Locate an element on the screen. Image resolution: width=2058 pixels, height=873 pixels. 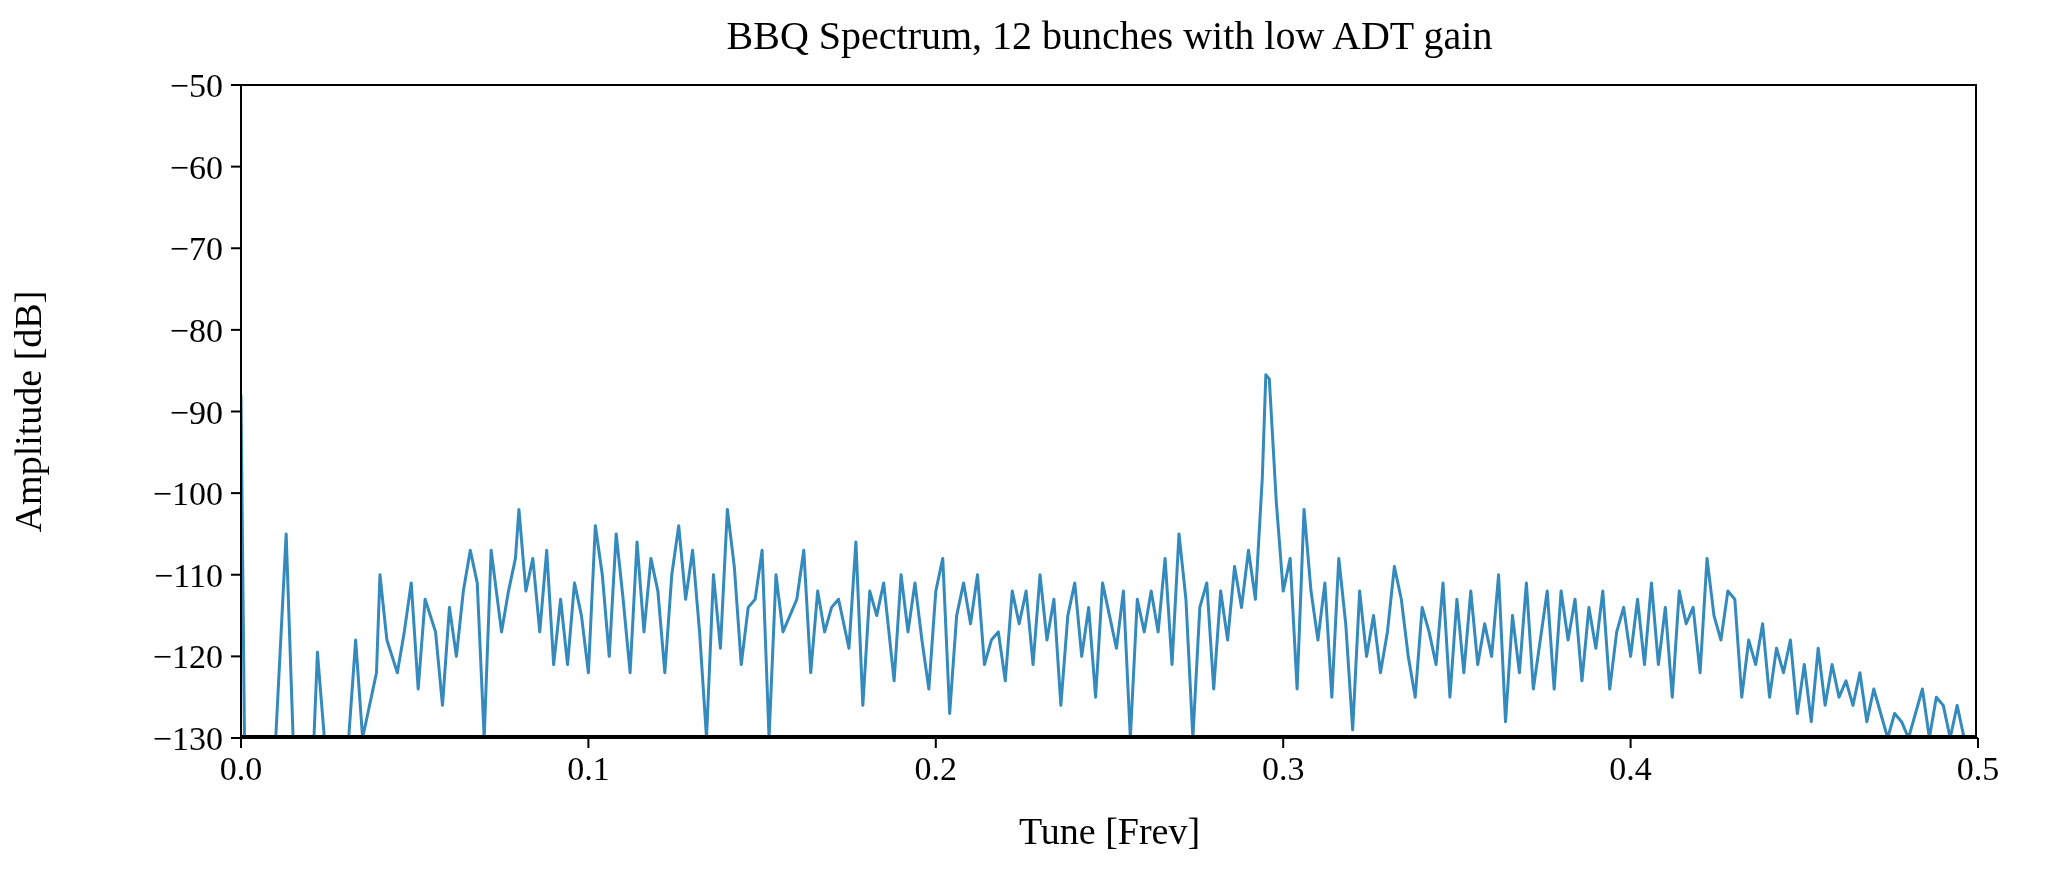
x-tick-label: 0.5 is located at coordinates (1978, 769).